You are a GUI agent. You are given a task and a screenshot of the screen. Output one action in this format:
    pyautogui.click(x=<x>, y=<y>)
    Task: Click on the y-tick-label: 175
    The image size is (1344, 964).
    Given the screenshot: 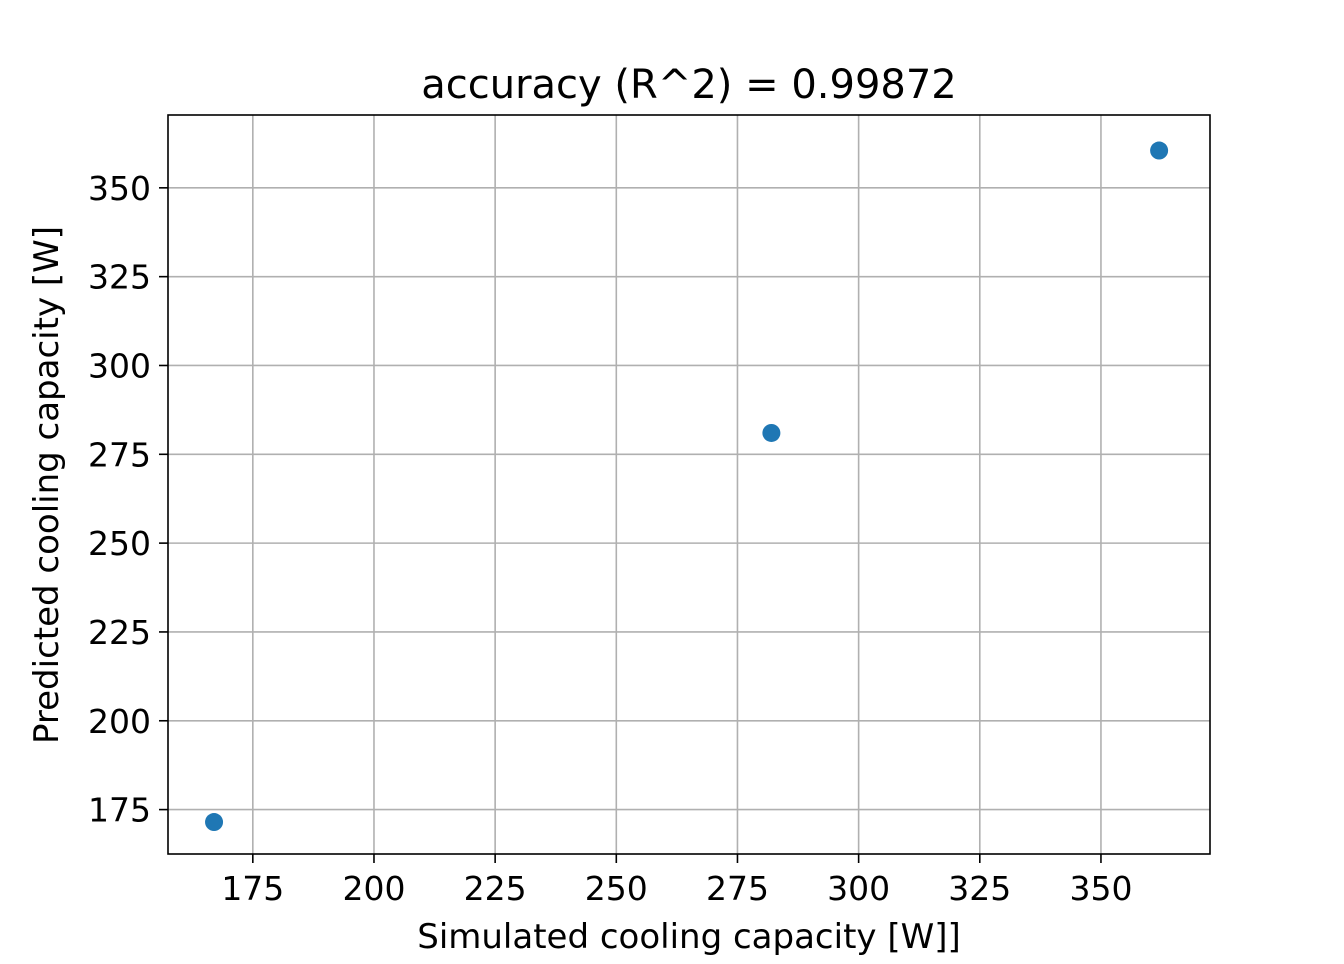 What is the action you would take?
    pyautogui.click(x=119, y=810)
    